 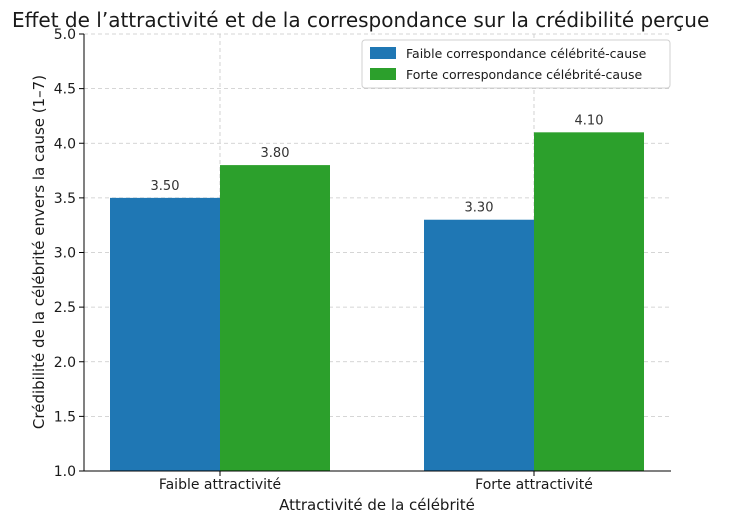 What do you see at coordinates (165, 334) in the screenshot?
I see `bar-faible-correspondance-faible-attractivite` at bounding box center [165, 334].